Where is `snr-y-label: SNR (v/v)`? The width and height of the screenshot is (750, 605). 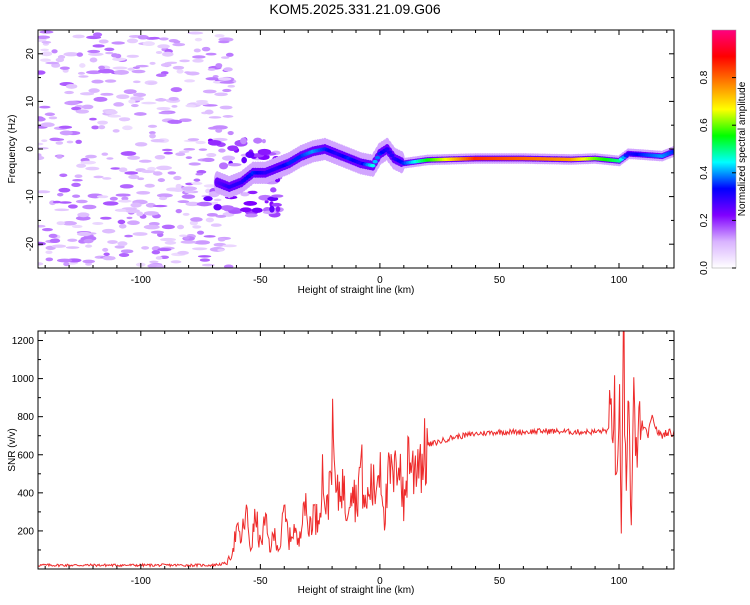 snr-y-label: SNR (v/v) is located at coordinates (12, 449).